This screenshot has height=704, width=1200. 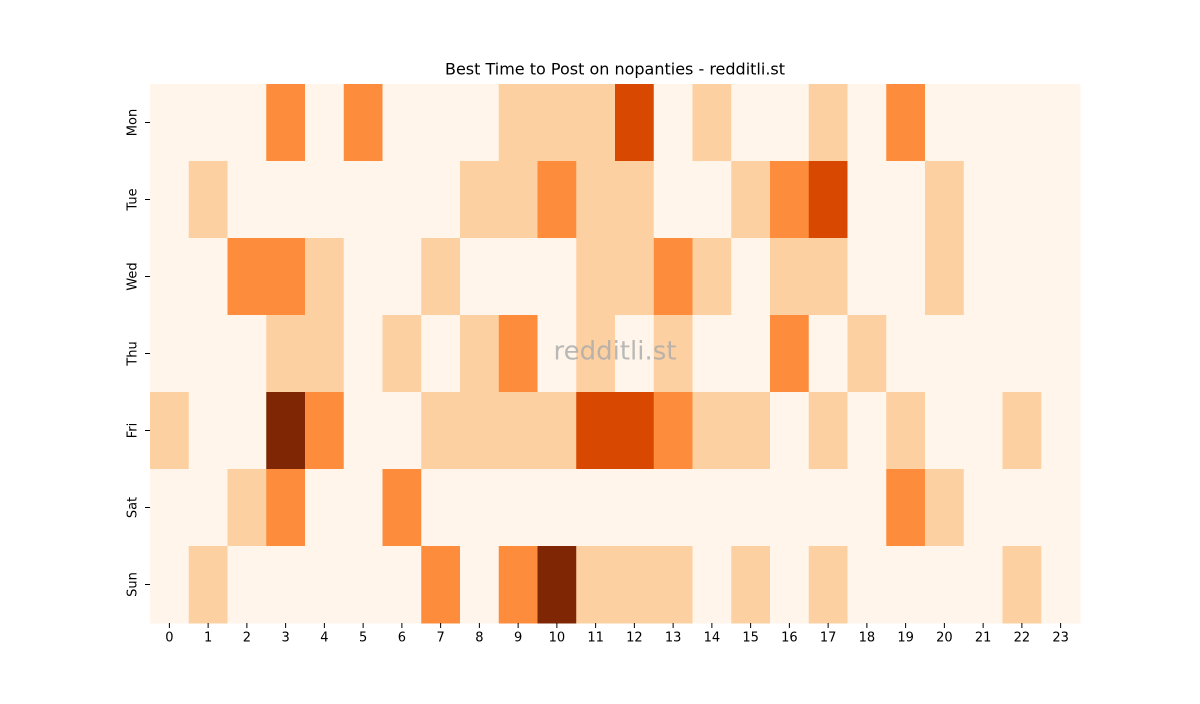 I want to click on y-tick-label: Sun, so click(x=133, y=584).